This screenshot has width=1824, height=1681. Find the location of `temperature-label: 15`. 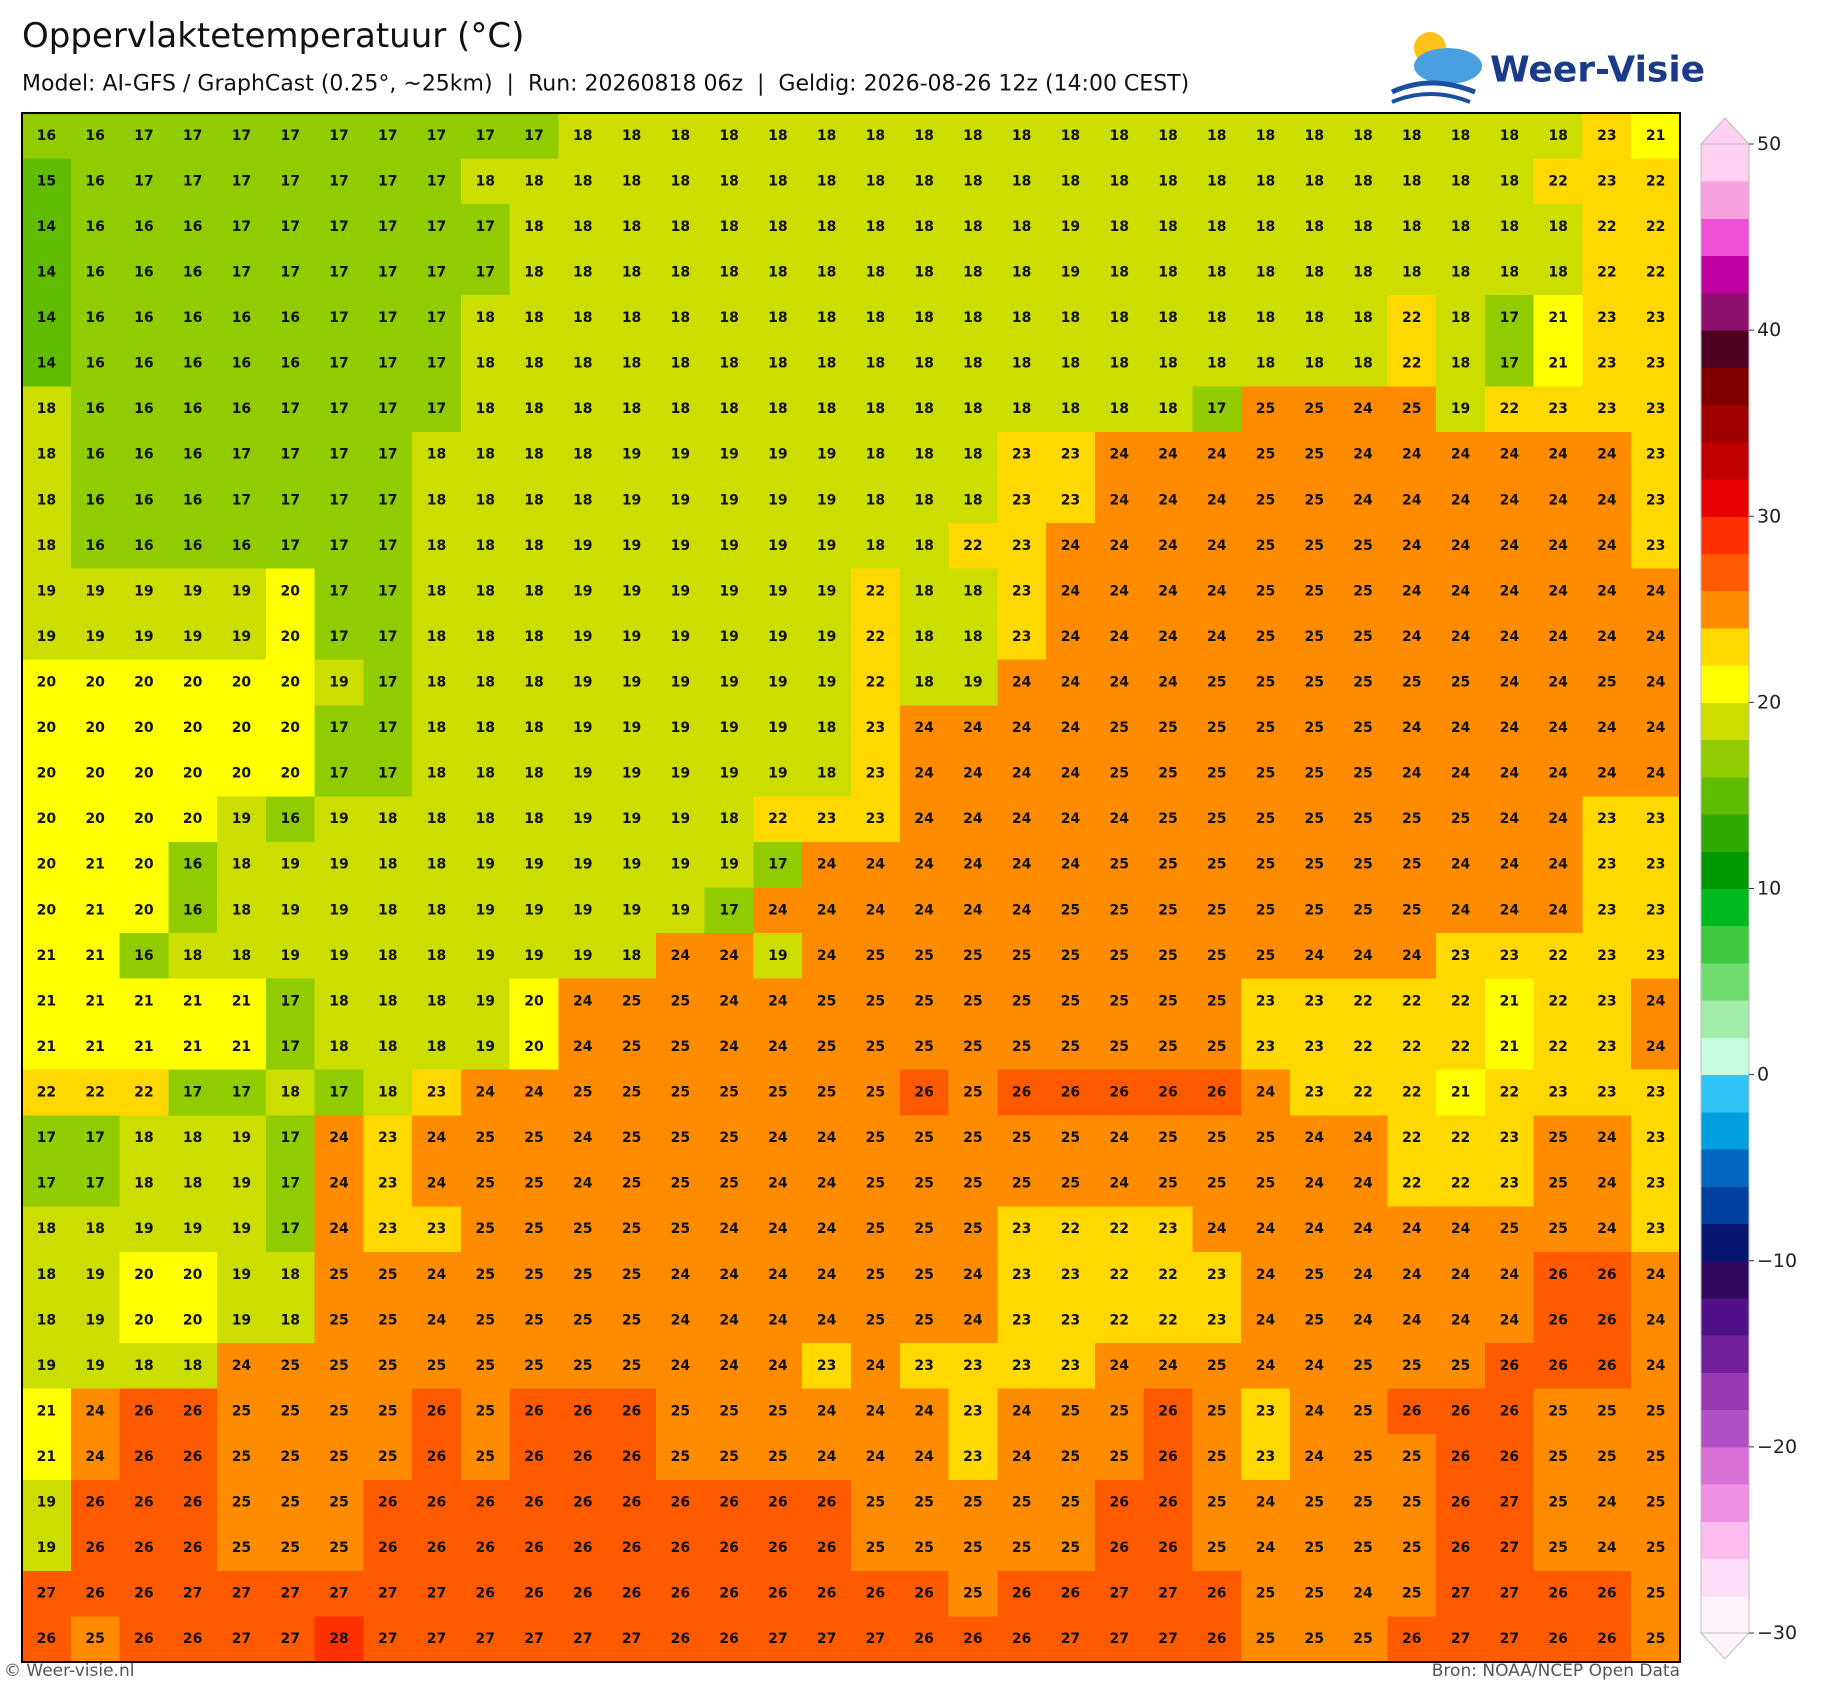

temperature-label: 15 is located at coordinates (46, 181).